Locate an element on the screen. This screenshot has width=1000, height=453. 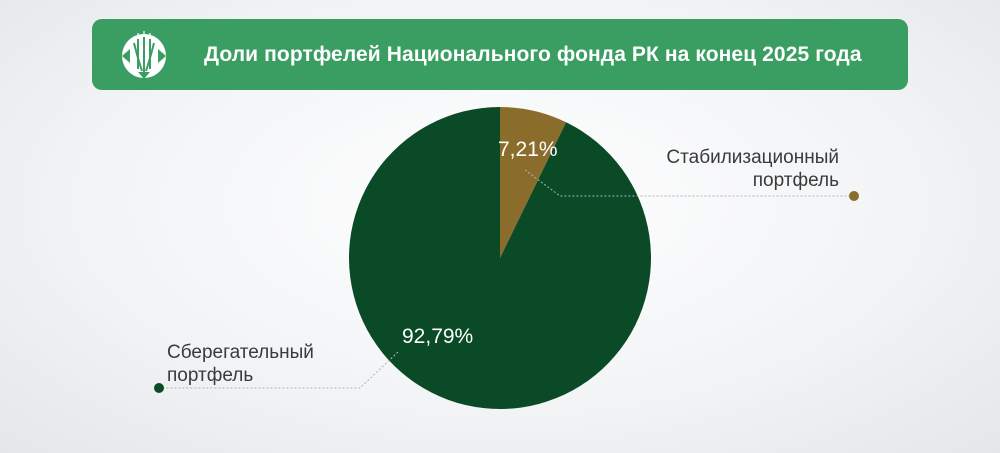
leader-line-savings is located at coordinates (279, 370).